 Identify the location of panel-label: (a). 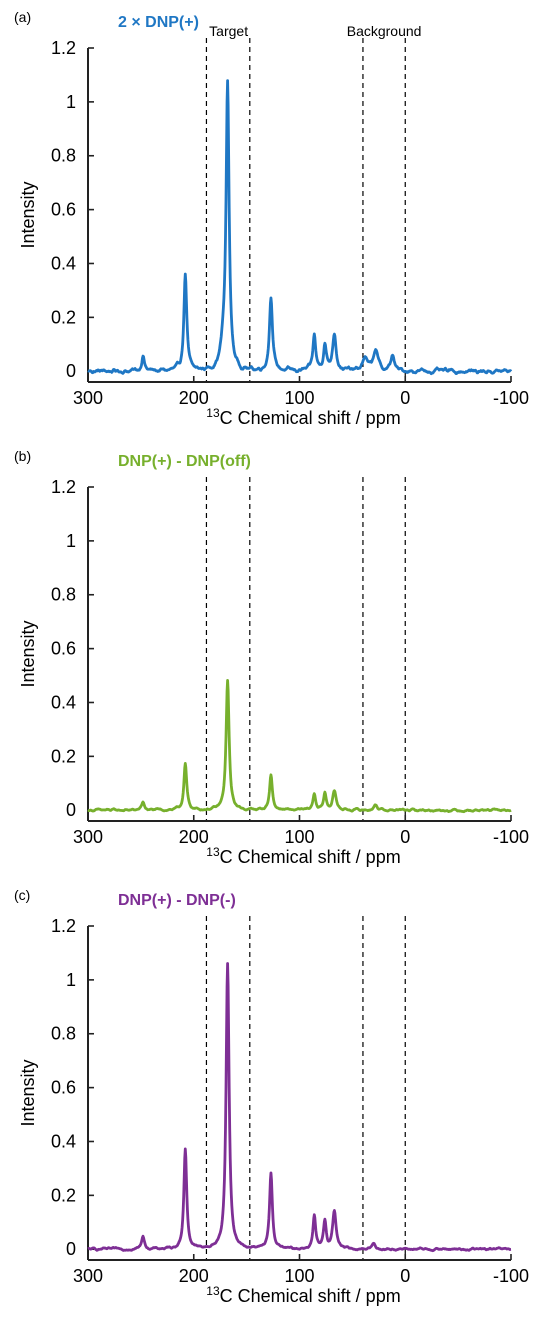
(22, 17).